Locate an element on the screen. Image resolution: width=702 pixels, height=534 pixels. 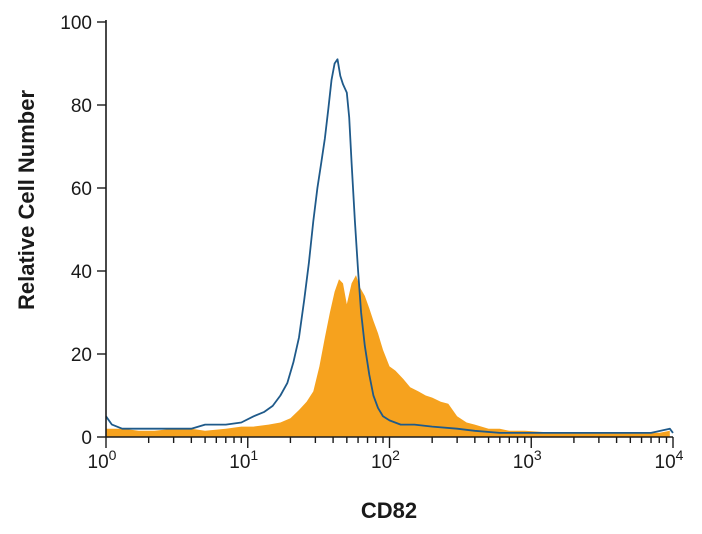
x-tick-label: 10³ is located at coordinates (527, 460).